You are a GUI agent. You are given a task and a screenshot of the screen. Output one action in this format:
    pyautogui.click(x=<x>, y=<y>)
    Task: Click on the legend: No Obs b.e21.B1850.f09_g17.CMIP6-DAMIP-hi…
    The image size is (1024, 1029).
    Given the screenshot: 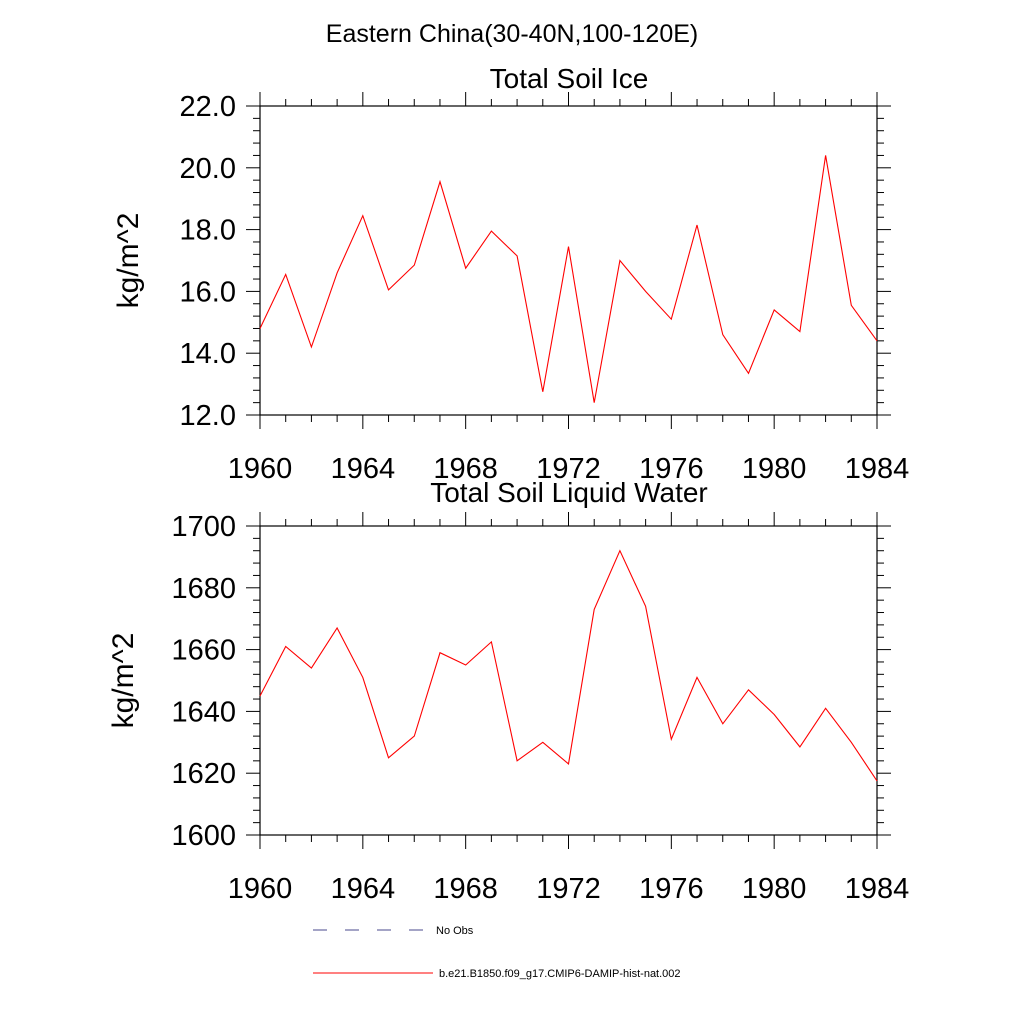 What is the action you would take?
    pyautogui.click(x=497, y=952)
    